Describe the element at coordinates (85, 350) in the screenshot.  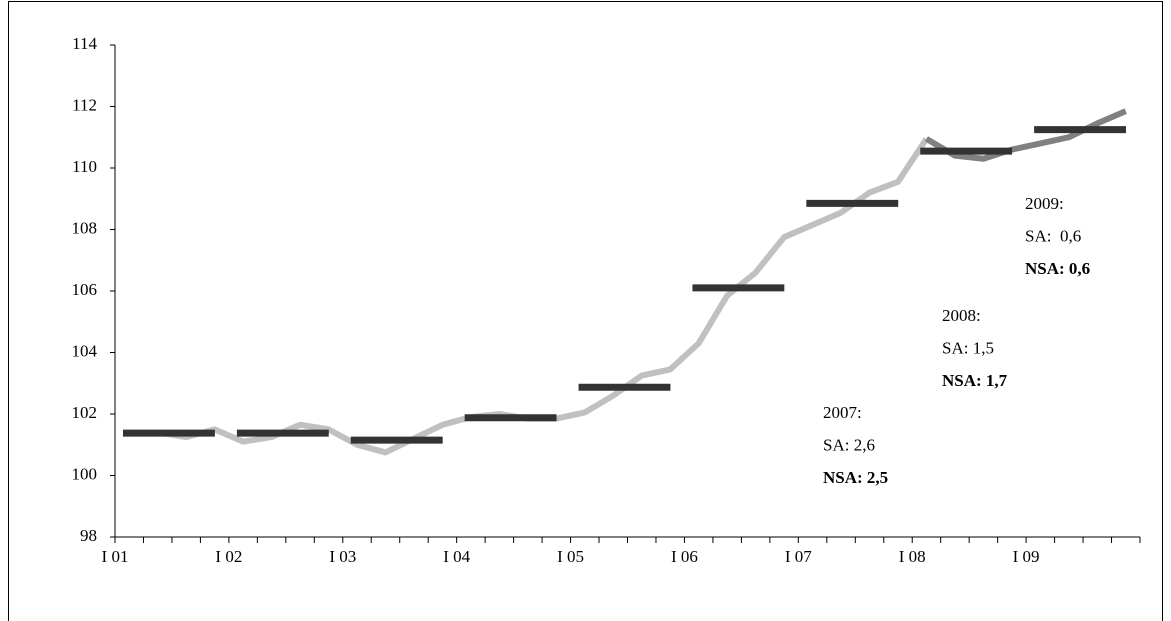
I see `y-tick-label: 104` at that location.